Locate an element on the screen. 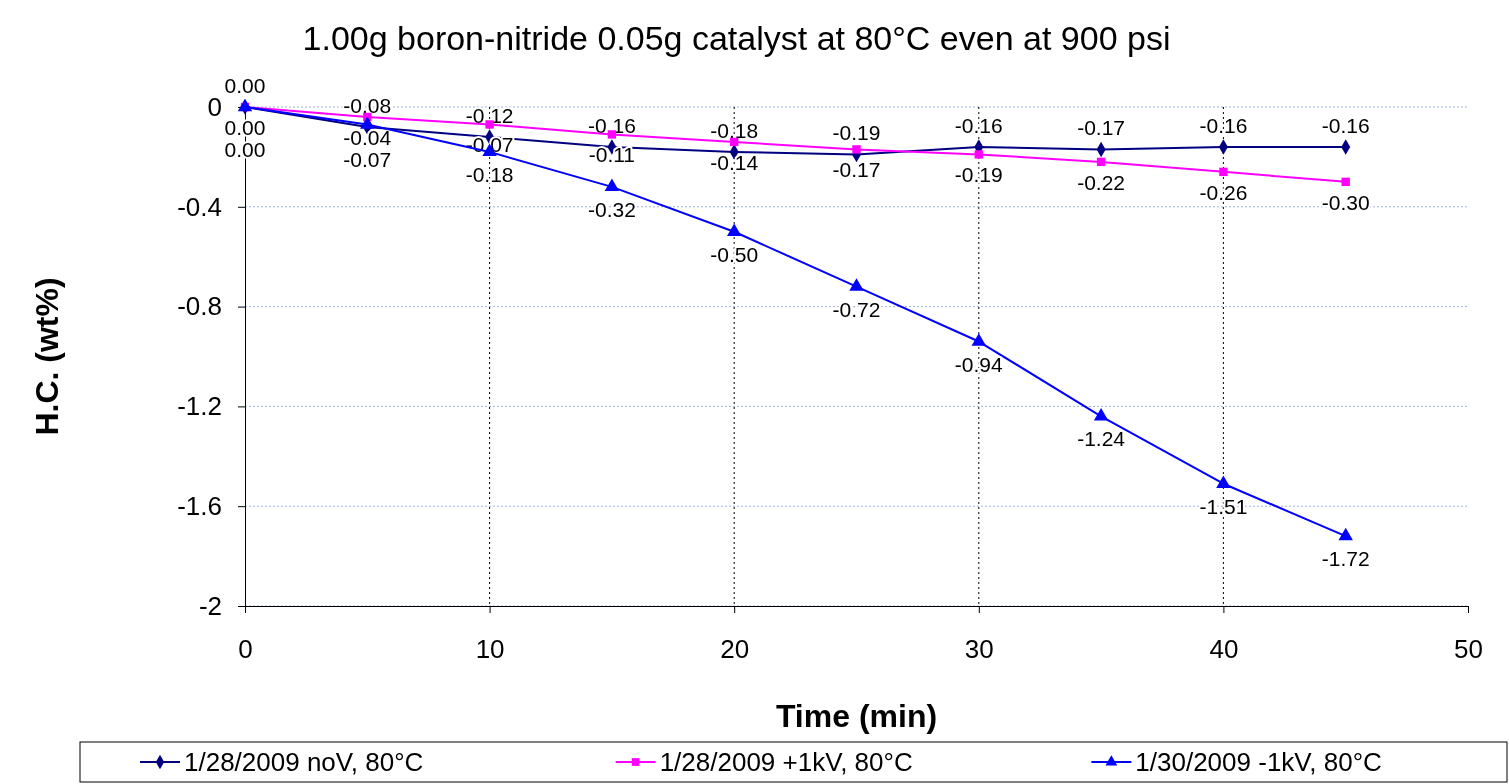 Image resolution: width=1509 pixels, height=784 pixels. x-tick-label: 20 is located at coordinates (735, 648).